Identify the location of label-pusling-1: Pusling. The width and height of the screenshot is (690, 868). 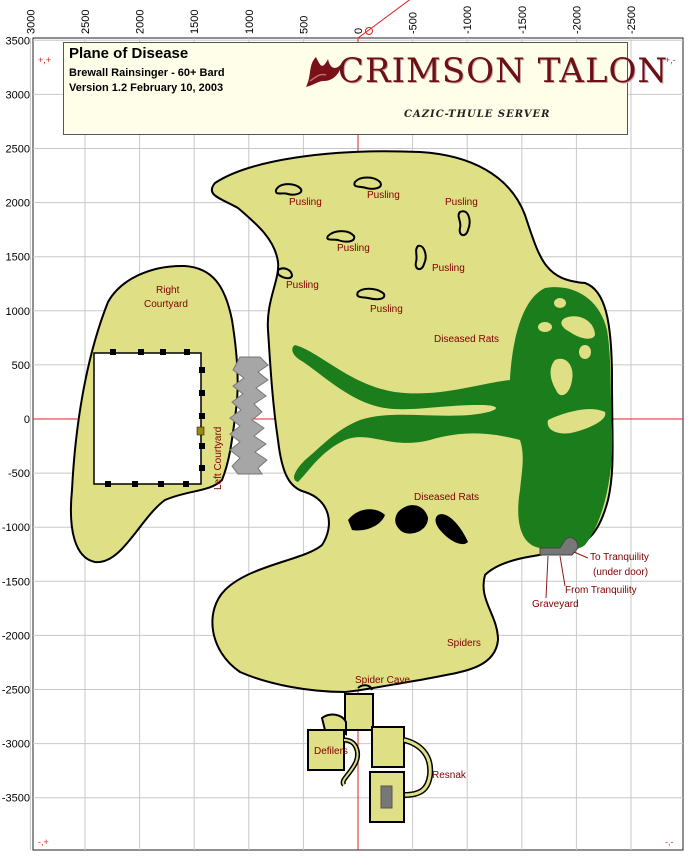
(305, 202).